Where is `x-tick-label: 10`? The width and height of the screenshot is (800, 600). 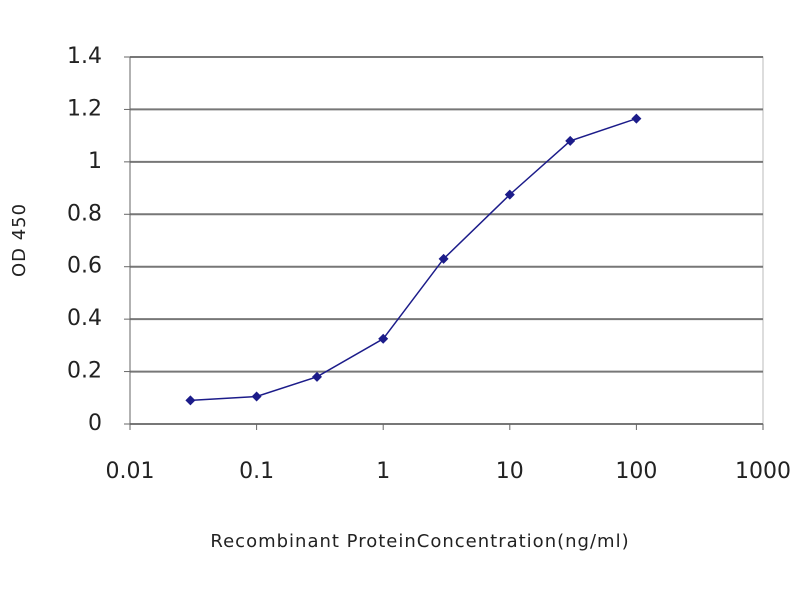 x-tick-label: 10 is located at coordinates (510, 471).